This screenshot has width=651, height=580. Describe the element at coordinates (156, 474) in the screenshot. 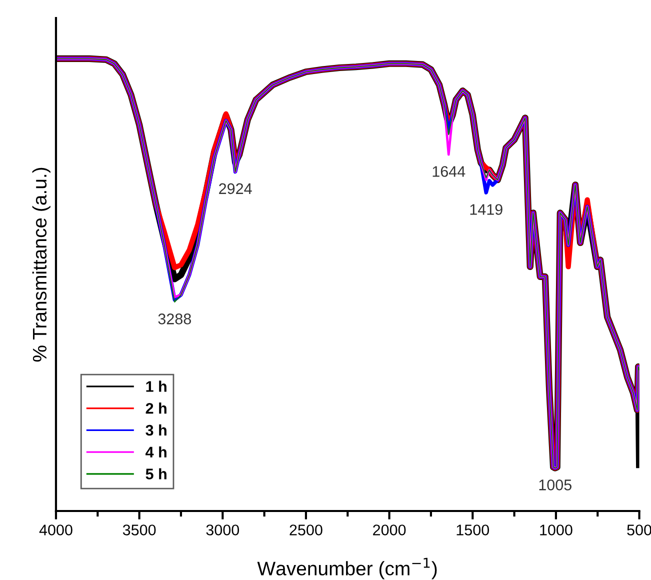

I see `legend-label: 5 h` at that location.